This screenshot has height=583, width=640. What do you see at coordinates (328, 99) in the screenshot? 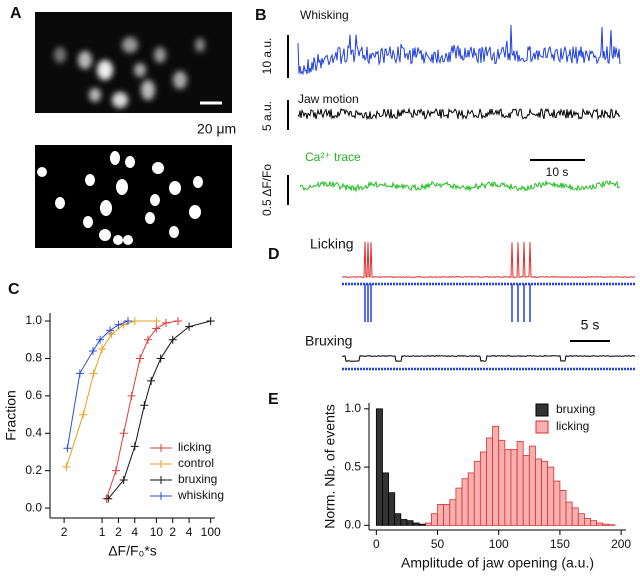
I see `trace-label: Jaw motion` at bounding box center [328, 99].